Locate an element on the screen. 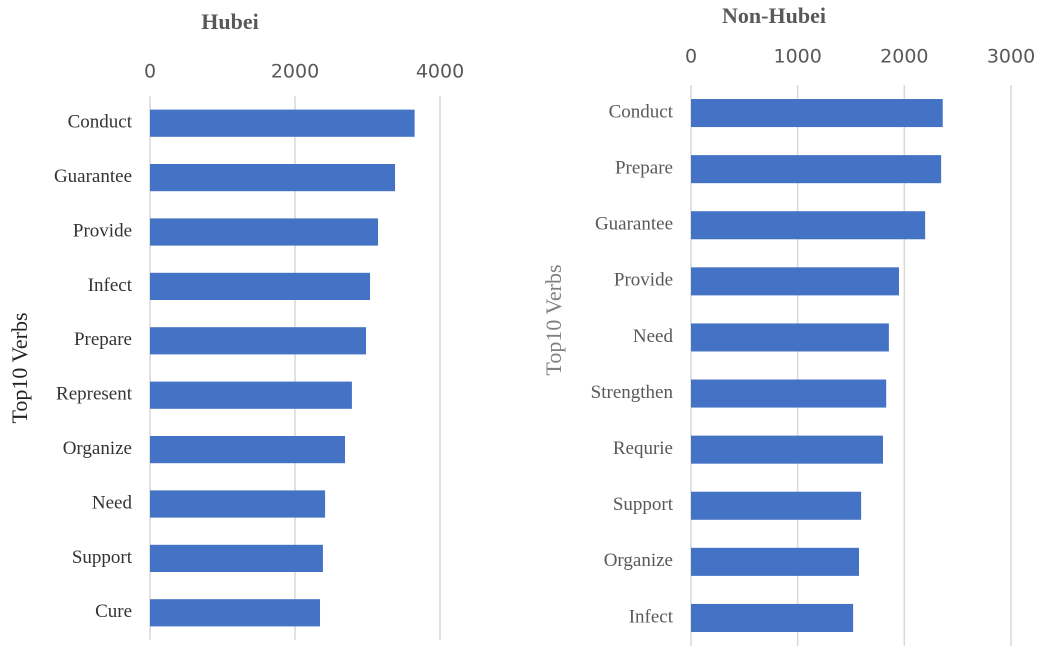 The image size is (1042, 646). y-tick-label: Strengthen is located at coordinates (632, 392).